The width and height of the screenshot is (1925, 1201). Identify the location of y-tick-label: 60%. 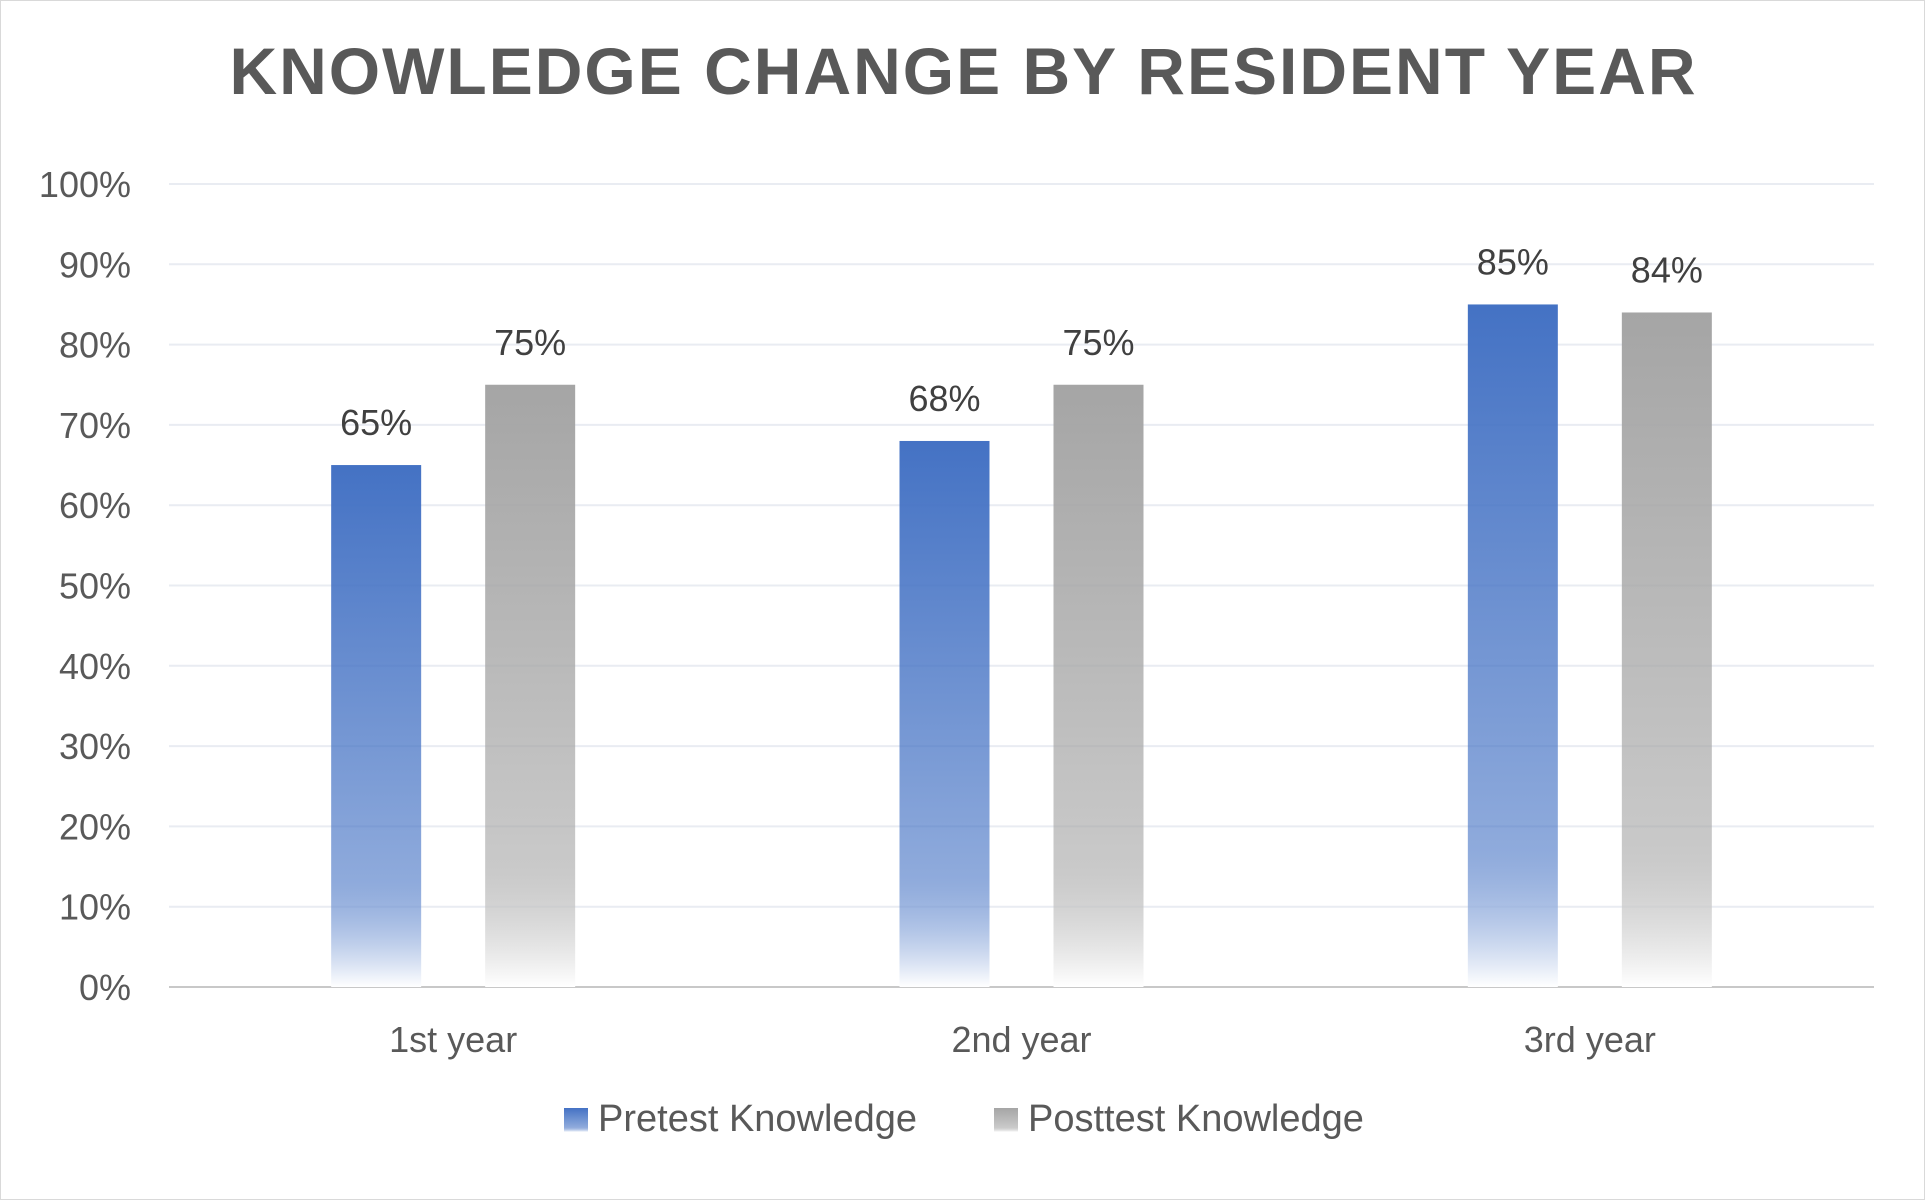
(95, 505).